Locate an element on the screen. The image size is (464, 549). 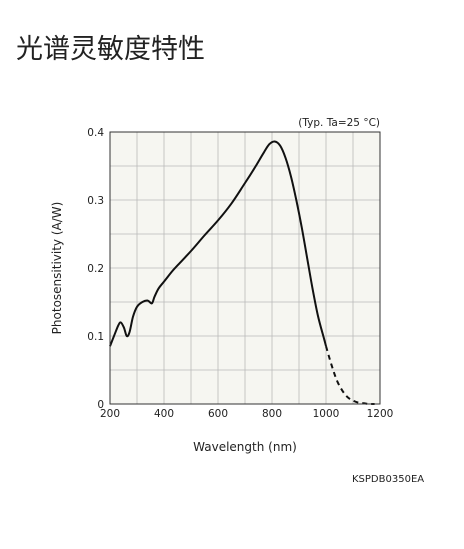
document-code: KSPDB0350EA is located at coordinates (388, 479).